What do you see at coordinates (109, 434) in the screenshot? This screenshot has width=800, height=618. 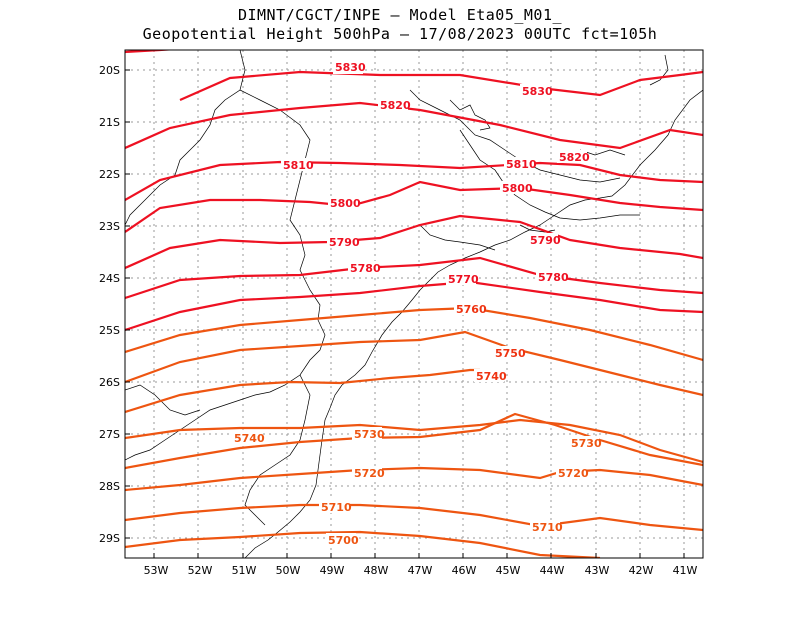 I see `y-tick-label: 27S` at bounding box center [109, 434].